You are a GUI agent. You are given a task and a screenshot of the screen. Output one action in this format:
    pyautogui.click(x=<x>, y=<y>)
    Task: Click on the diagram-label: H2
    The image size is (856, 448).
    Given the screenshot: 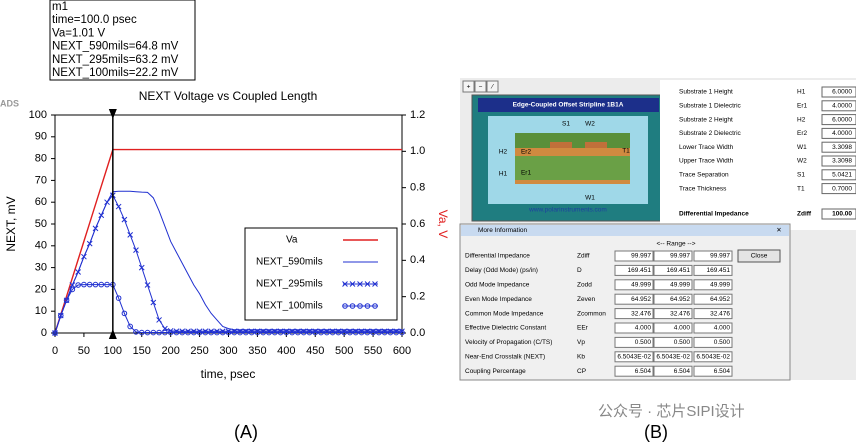 What is the action you would take?
    pyautogui.click(x=503, y=152)
    